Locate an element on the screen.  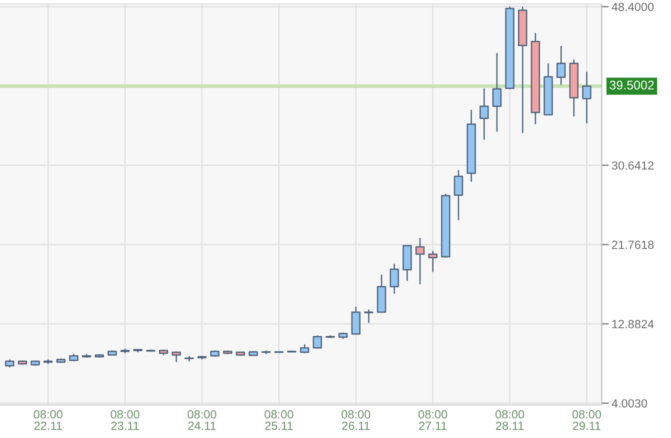
y-tick-label: 30.6412 is located at coordinates (633, 165).